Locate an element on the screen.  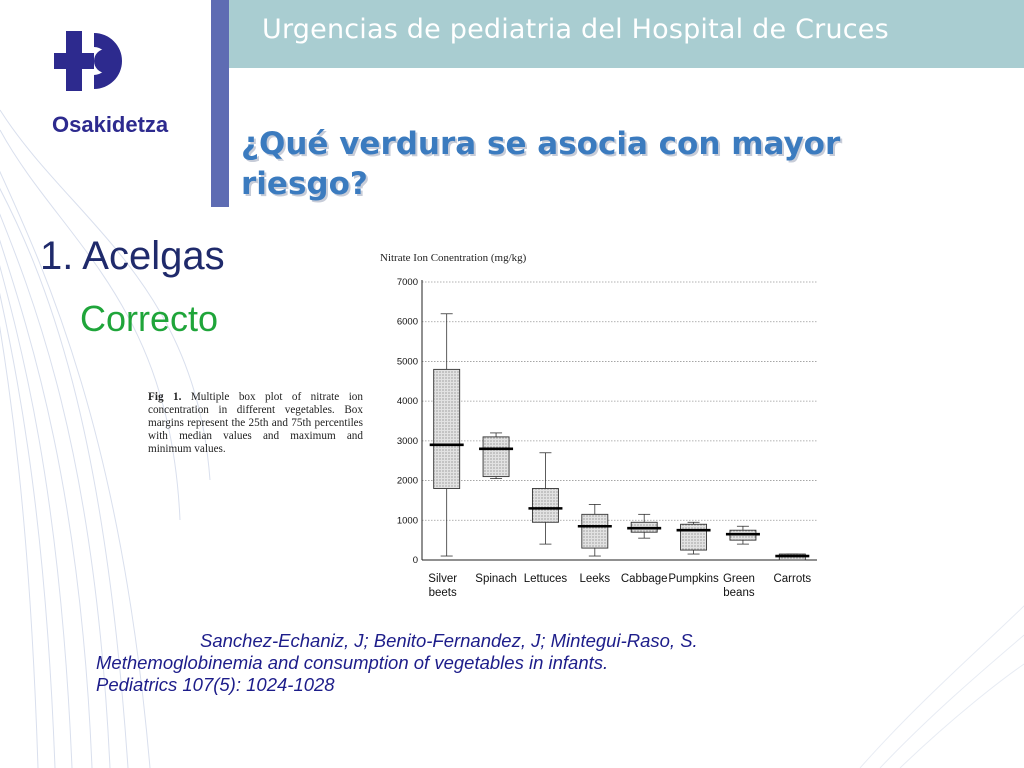
y-tick-label: 0 is located at coordinates (415, 560).